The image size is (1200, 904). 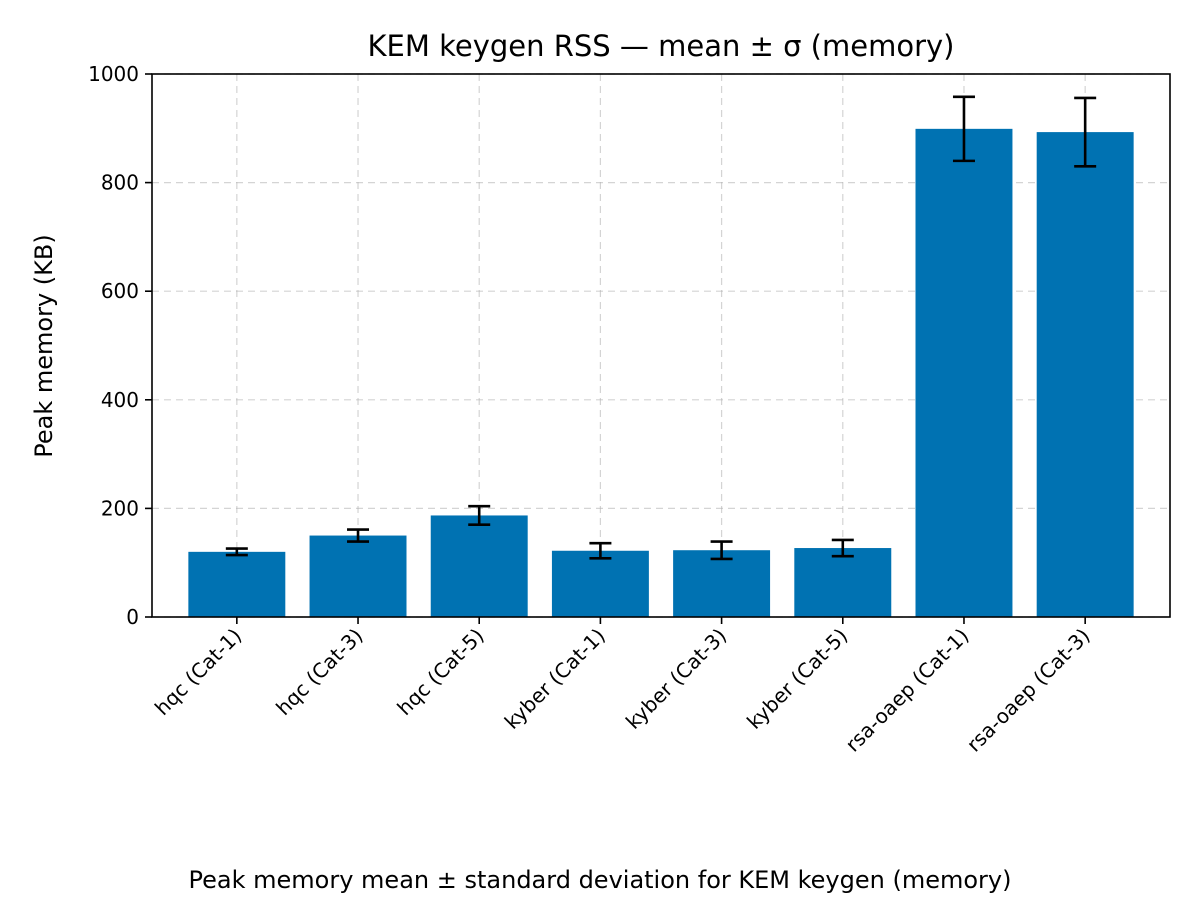 What do you see at coordinates (676, 679) in the screenshot?
I see `x-tick-label: kyber (Cat-3)` at bounding box center [676, 679].